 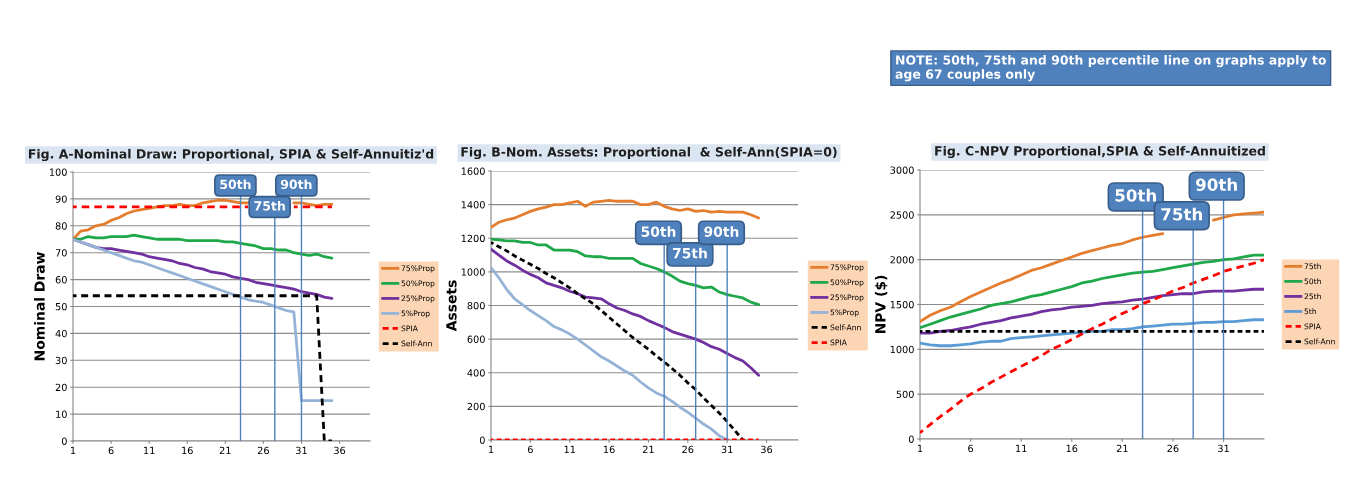 I want to click on y-tick-label: 1400, so click(x=473, y=205).